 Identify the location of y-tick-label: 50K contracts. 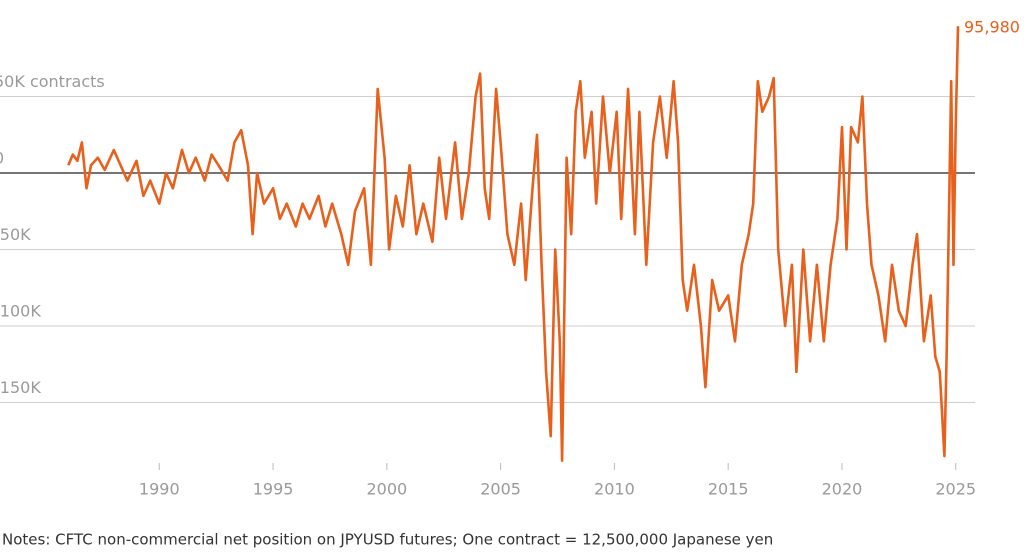
(52, 81).